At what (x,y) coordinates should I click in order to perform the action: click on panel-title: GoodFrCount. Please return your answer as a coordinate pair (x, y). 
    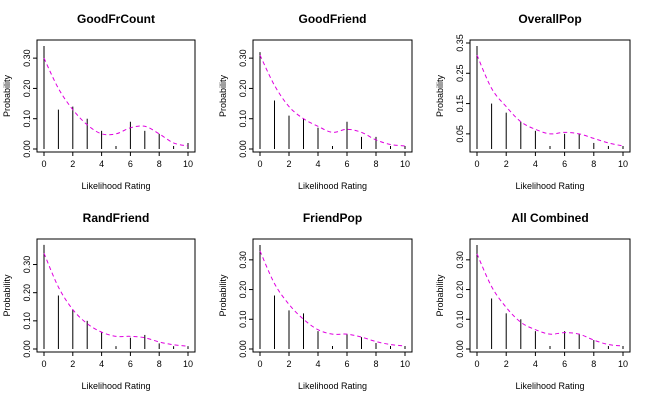
    Looking at the image, I should click on (116, 19).